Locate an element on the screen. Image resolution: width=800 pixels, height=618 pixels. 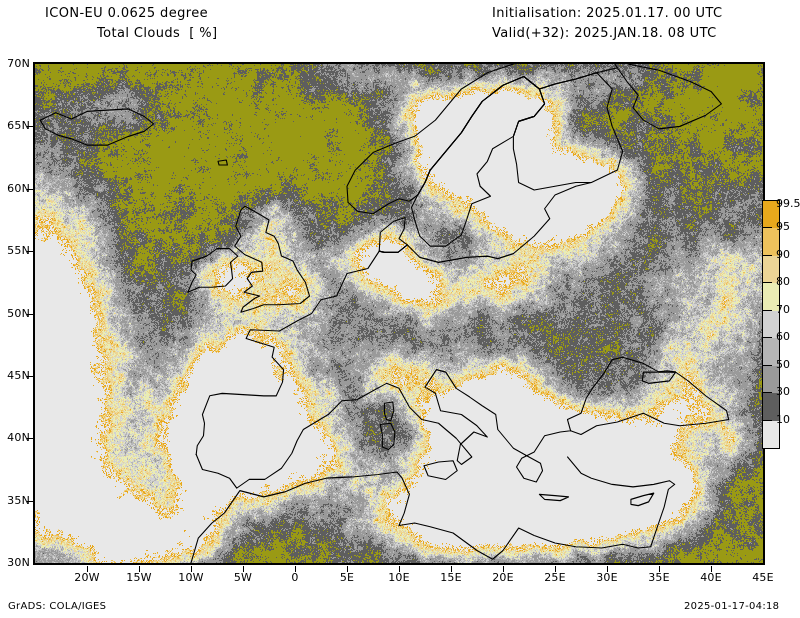
x-axis-tick-label: 5E is located at coordinates (347, 577).